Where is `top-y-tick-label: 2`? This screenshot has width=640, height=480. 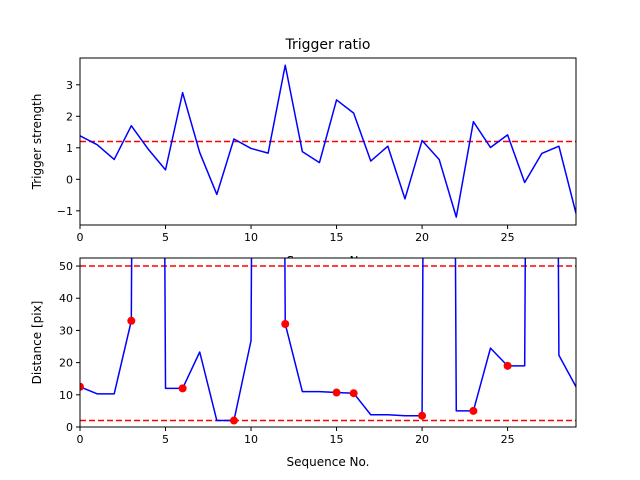 top-y-tick-label: 2 is located at coordinates (69, 116).